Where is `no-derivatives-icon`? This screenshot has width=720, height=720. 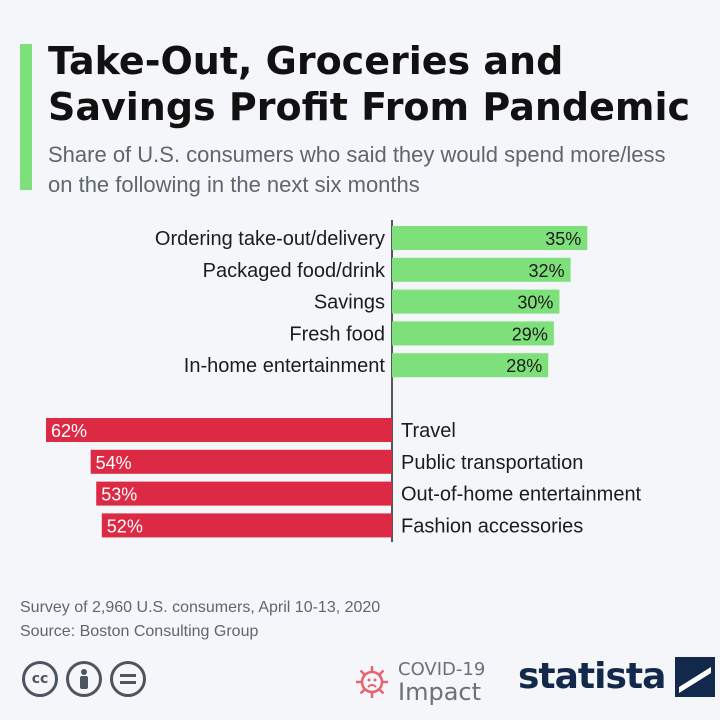
no-derivatives-icon is located at coordinates (128, 679).